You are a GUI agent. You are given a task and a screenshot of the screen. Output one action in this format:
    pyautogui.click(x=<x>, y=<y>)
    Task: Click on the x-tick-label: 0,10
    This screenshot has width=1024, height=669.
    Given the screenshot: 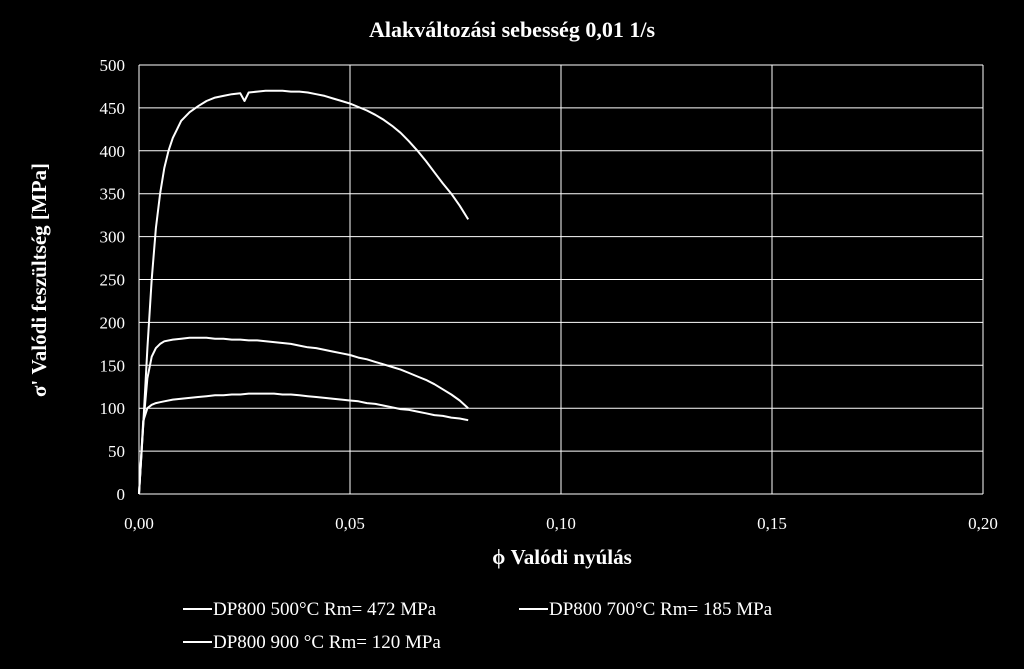 What is the action you would take?
    pyautogui.click(x=561, y=523)
    